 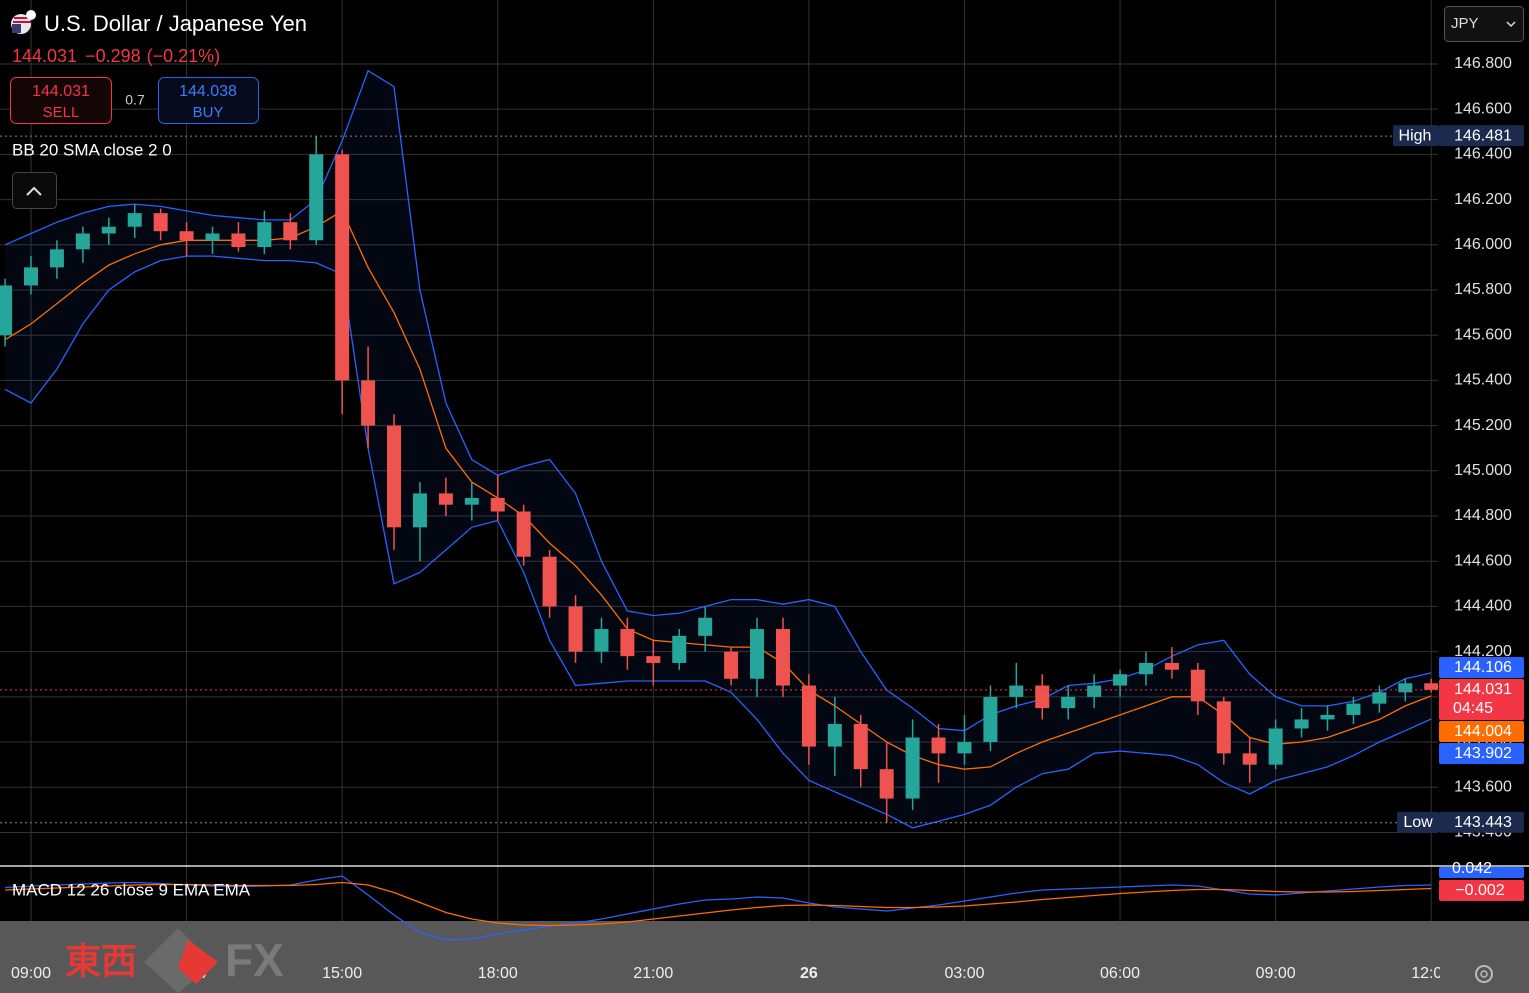 What do you see at coordinates (653, 973) in the screenshot?
I see `x-tick-label: 21:00` at bounding box center [653, 973].